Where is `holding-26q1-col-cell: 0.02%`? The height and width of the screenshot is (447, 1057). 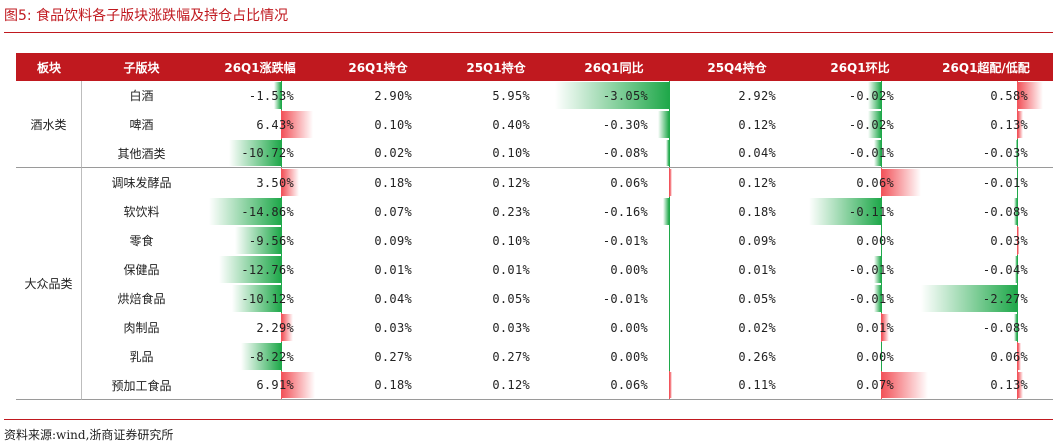
holding-26q1-col-cell: 0.02% is located at coordinates (378, 153).